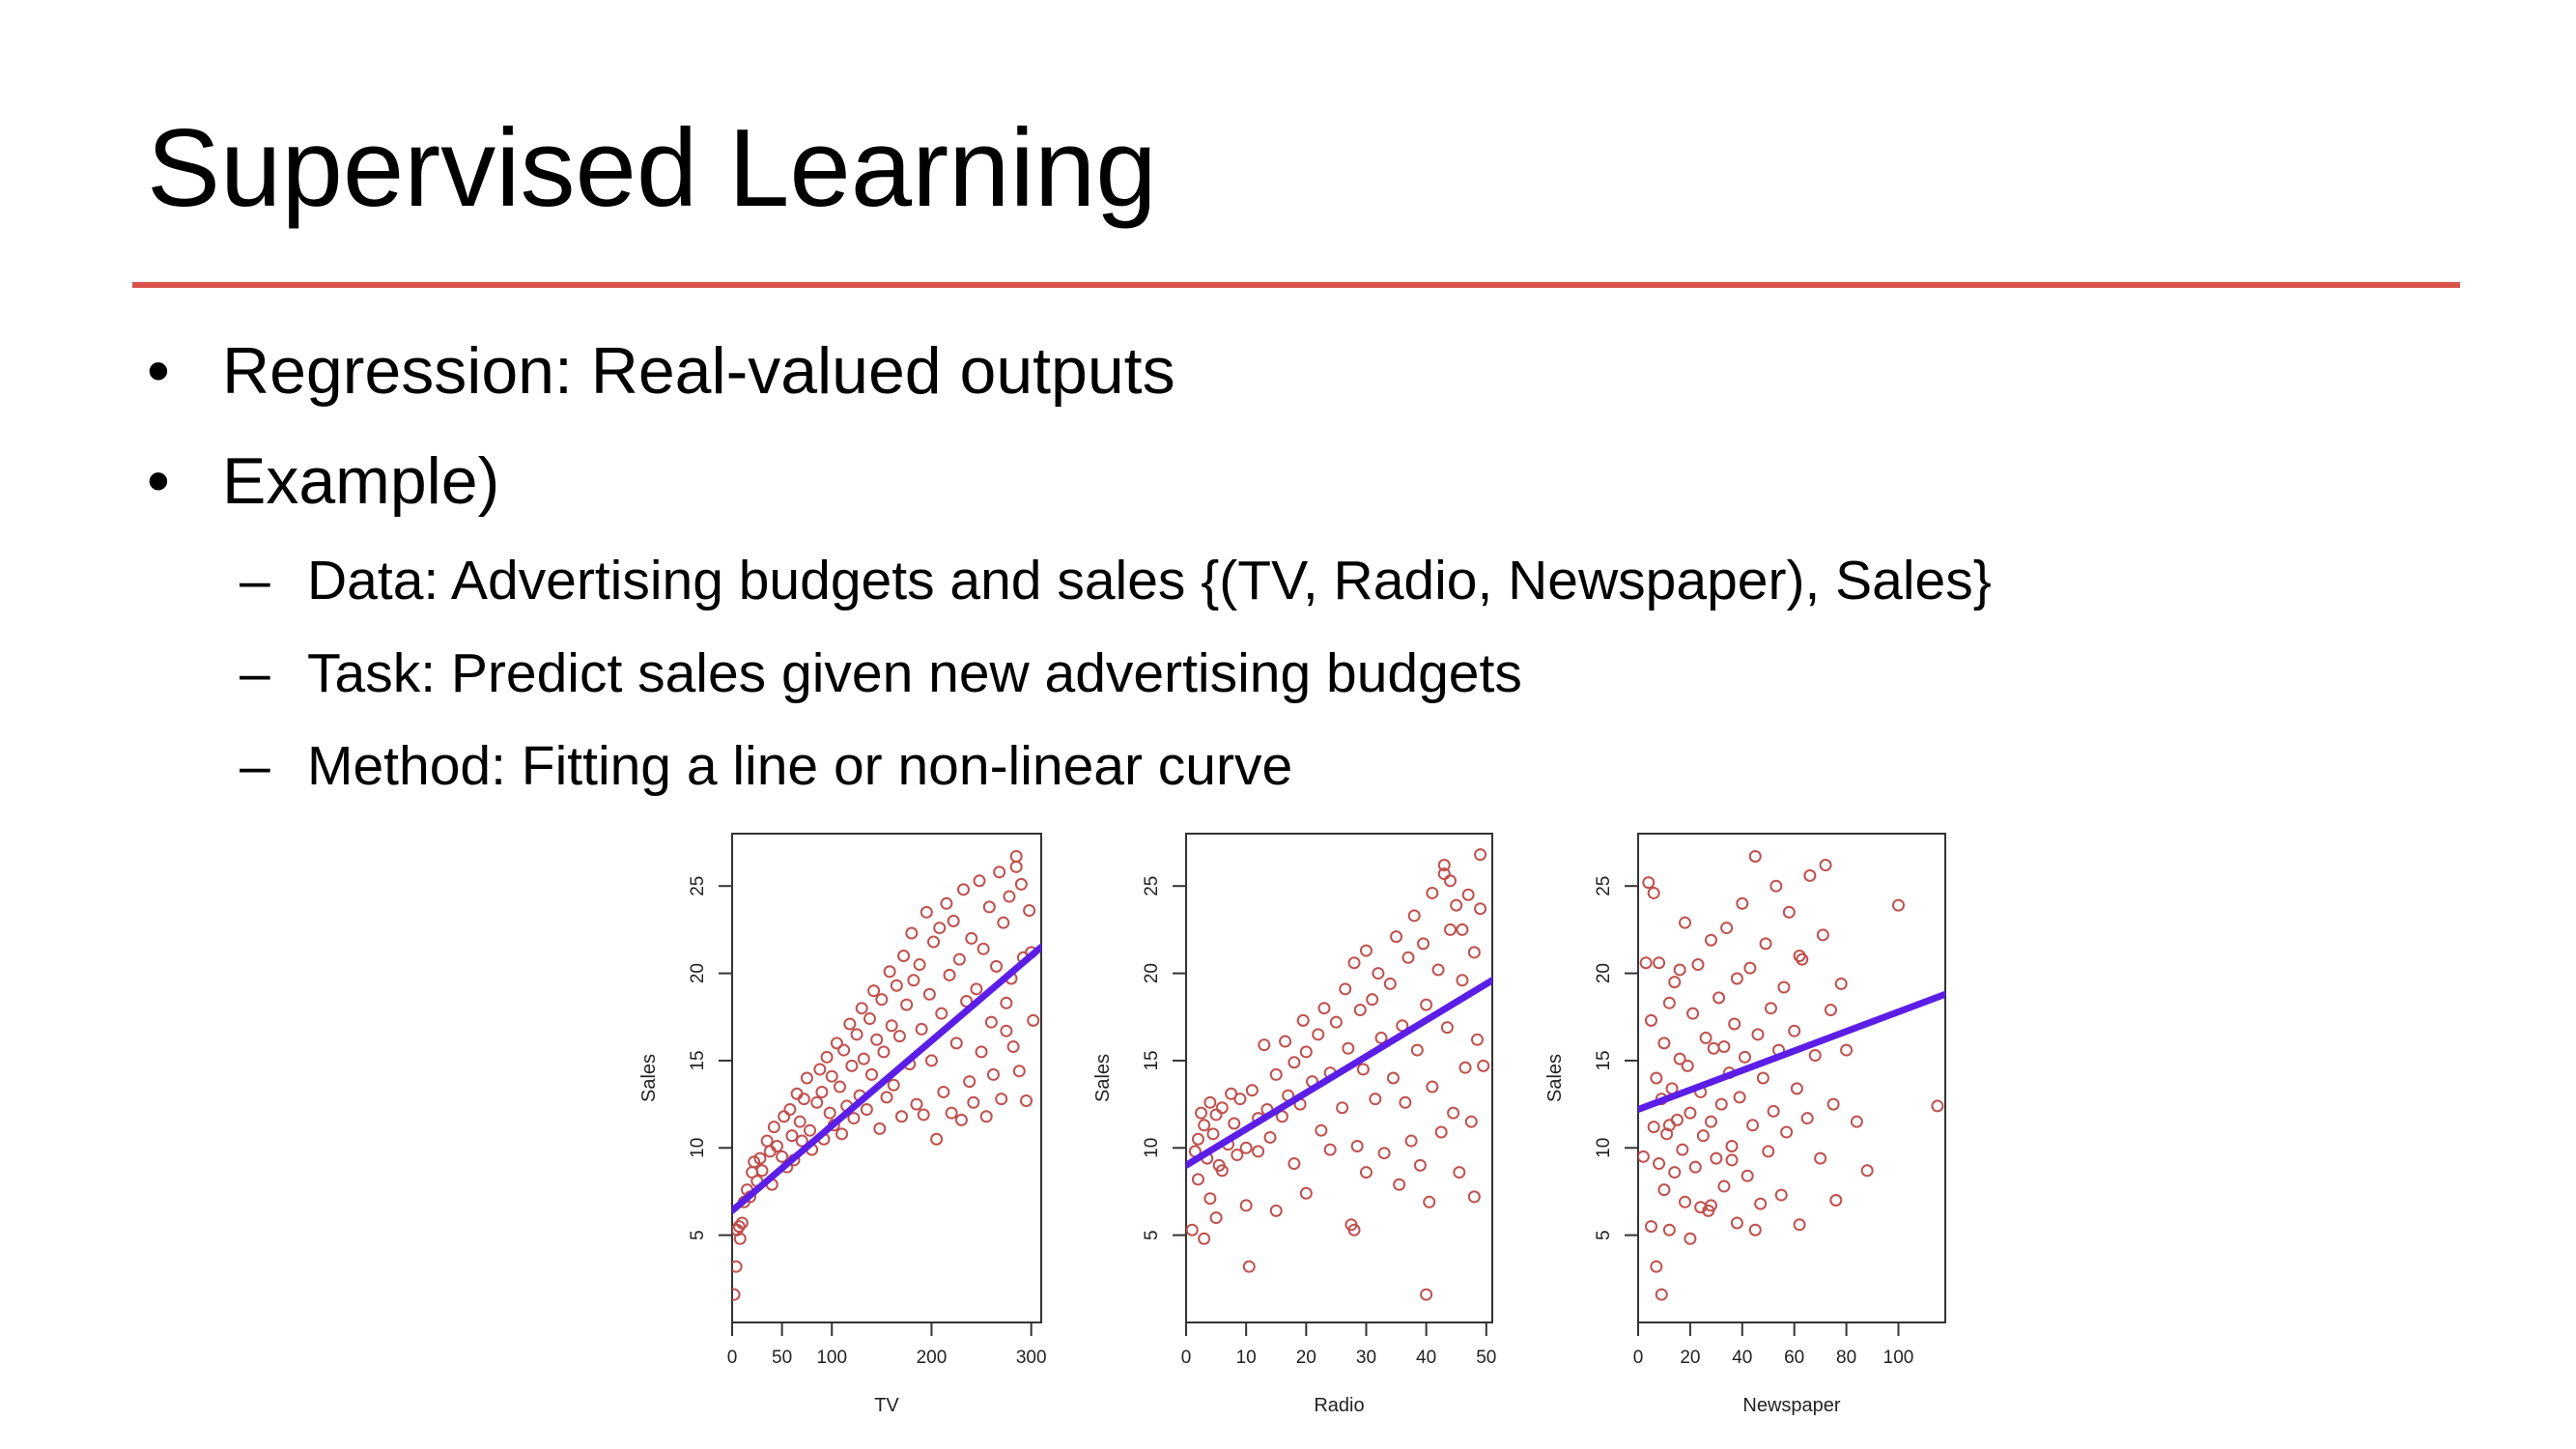 This screenshot has width=2576, height=1449. I want to click on bullet-item: • Example), so click(323, 481).